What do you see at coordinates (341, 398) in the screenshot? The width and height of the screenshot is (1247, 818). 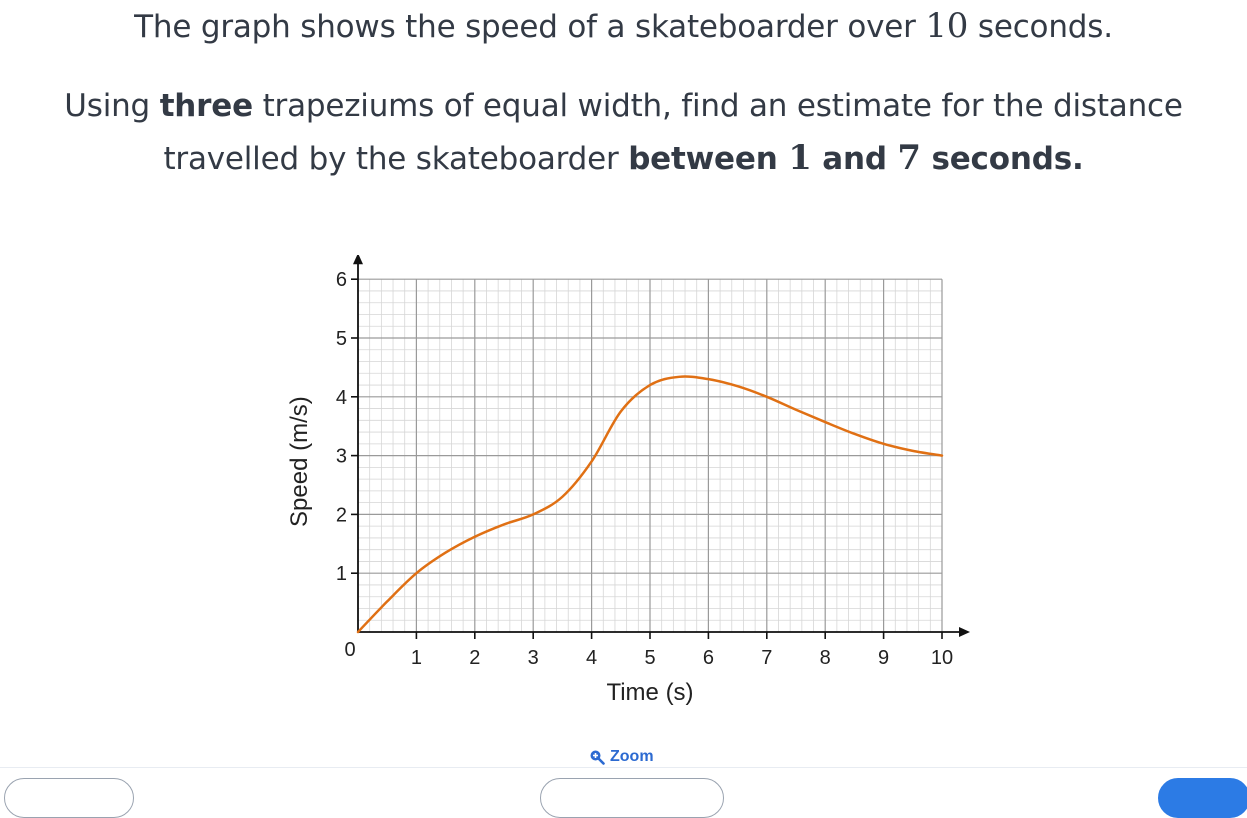 I see `y-tick-label: 4` at bounding box center [341, 398].